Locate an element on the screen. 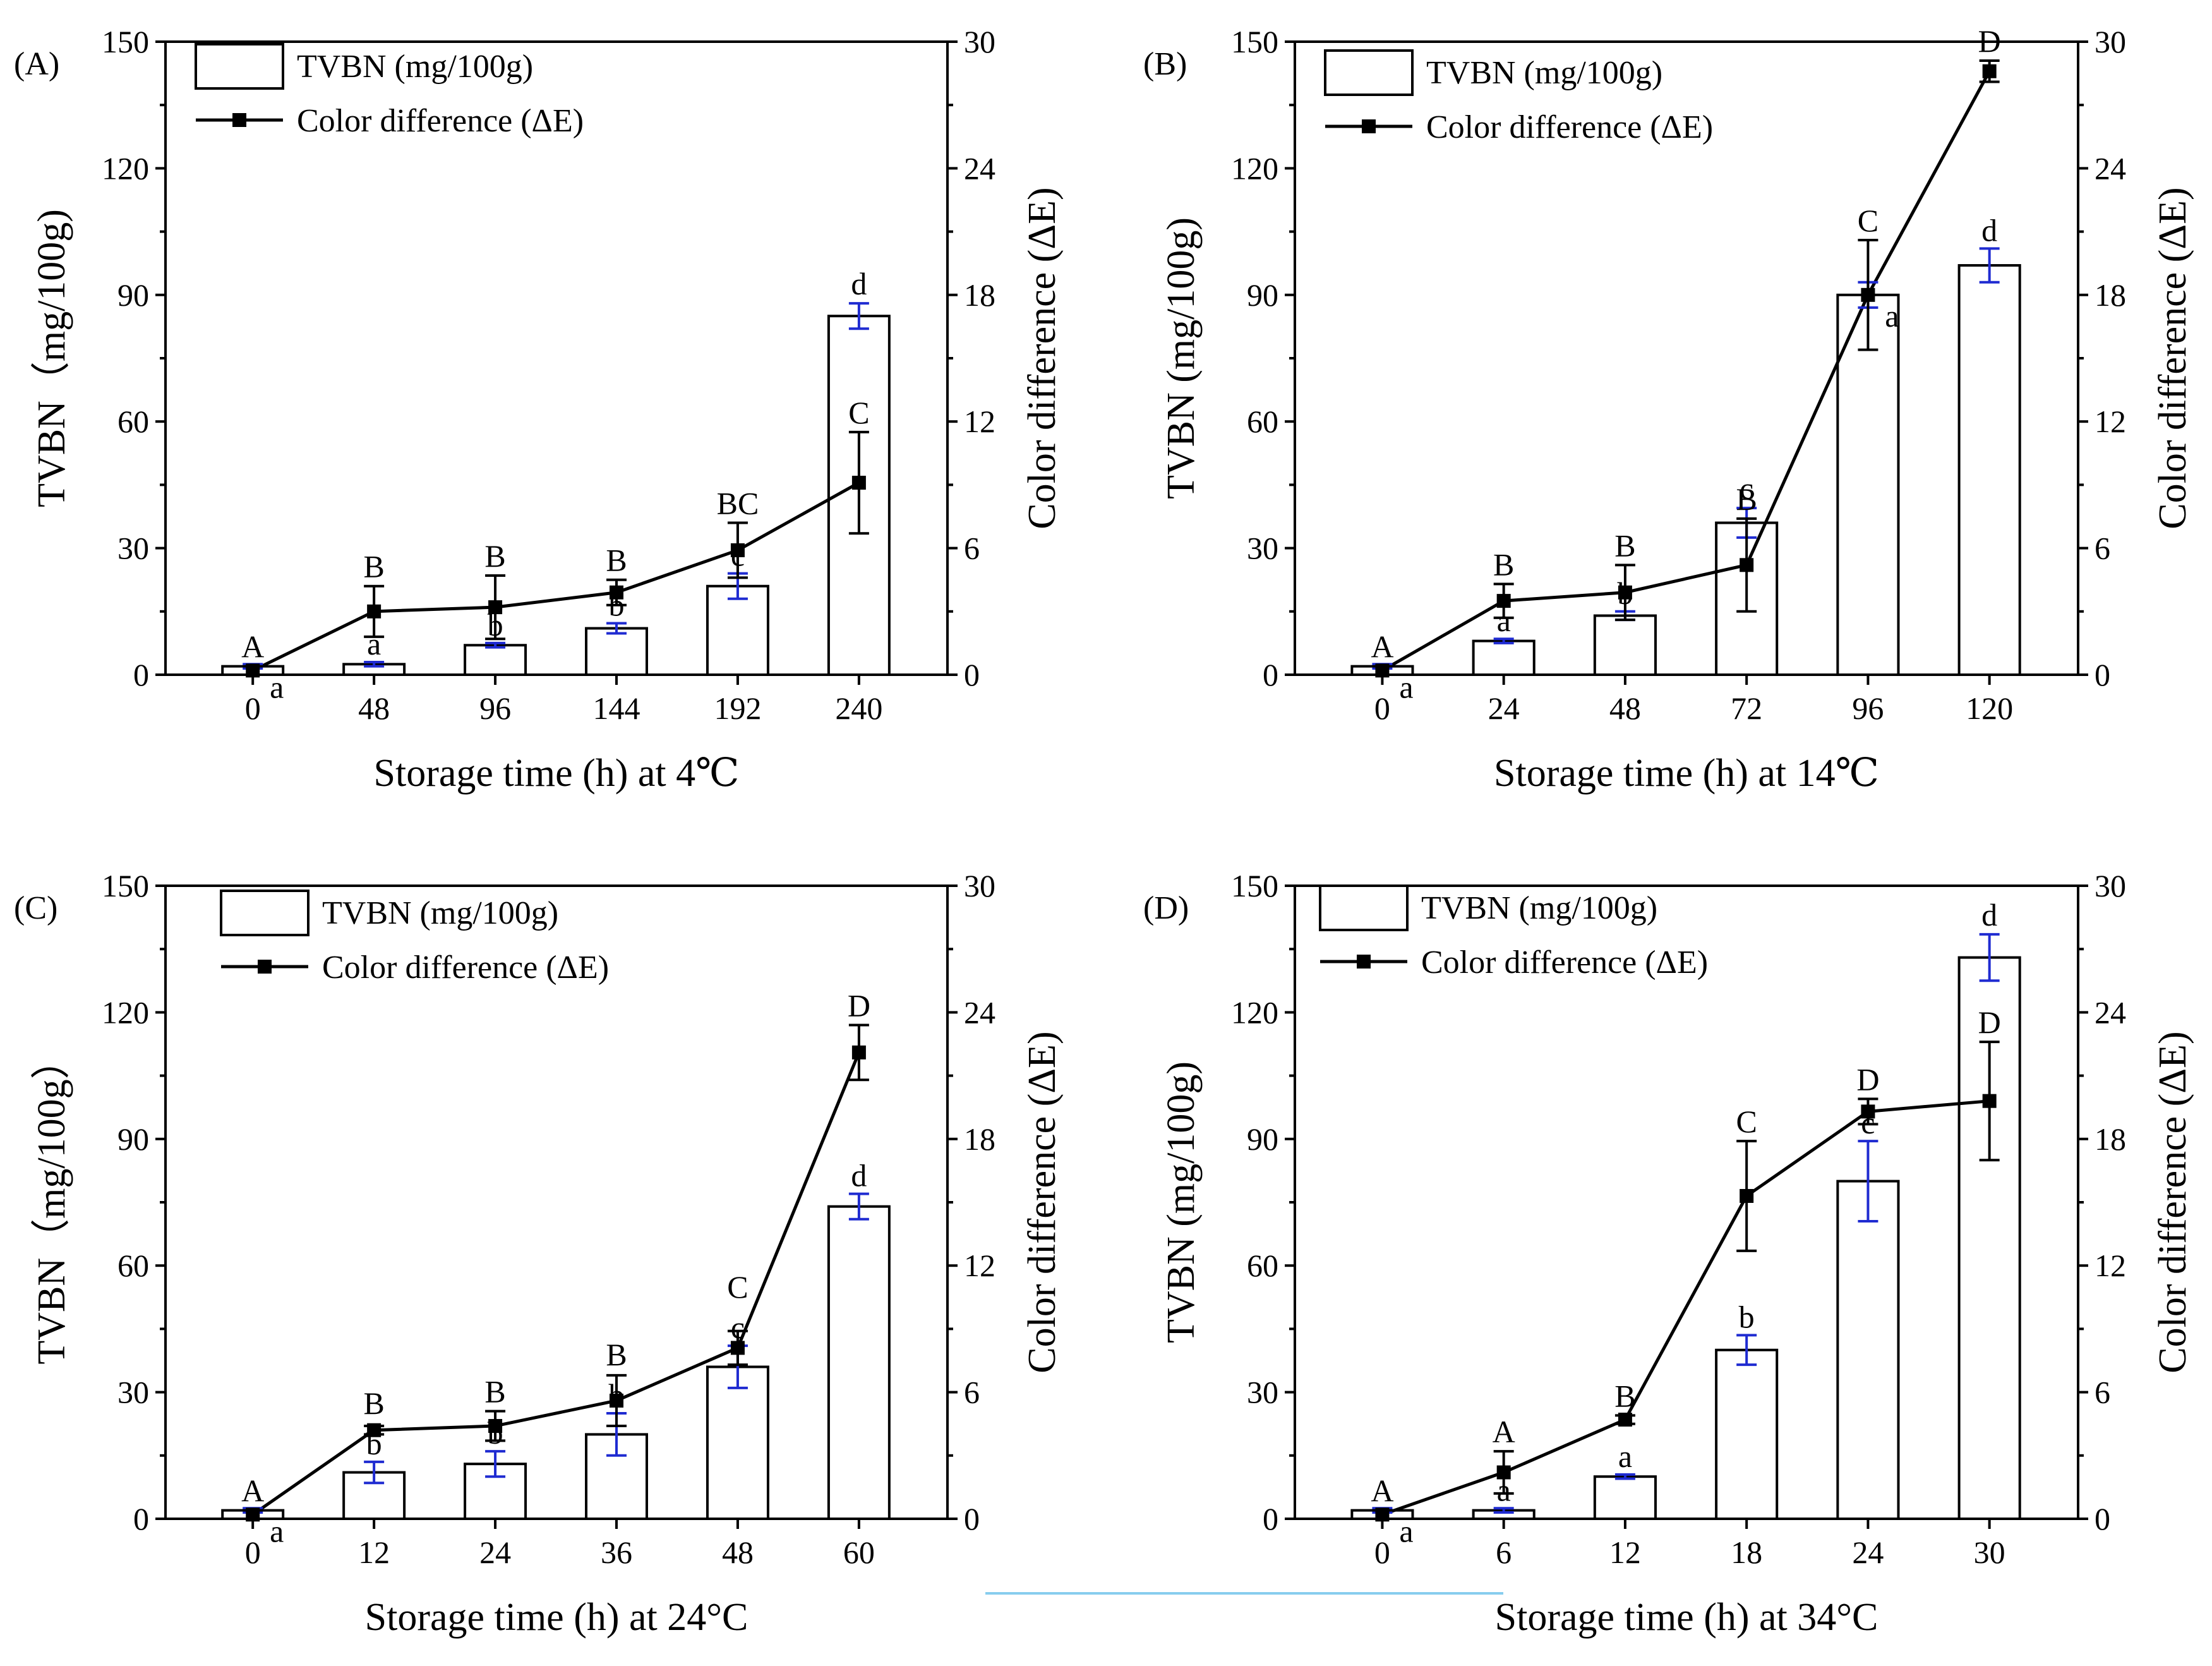 This screenshot has height=1666, width=2212. x-tick-label: 24 is located at coordinates (495, 1552).